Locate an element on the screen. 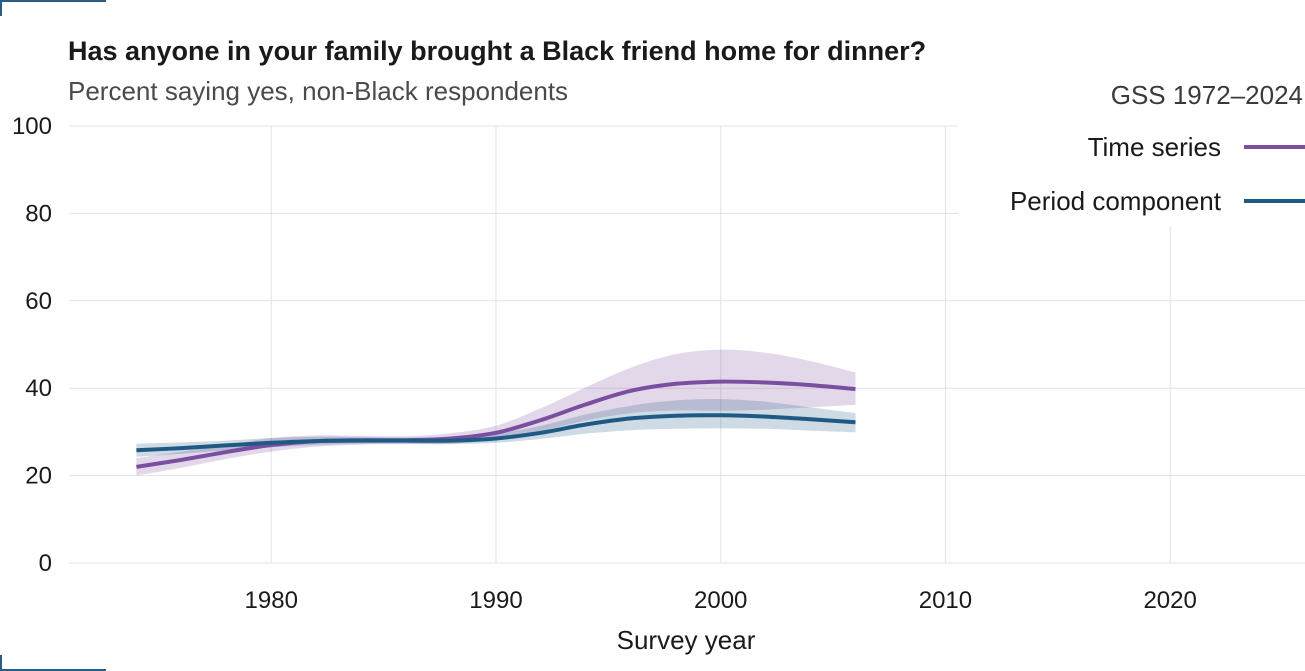 Image resolution: width=1305 pixels, height=671 pixels. source-label: GSS 1972–2024 is located at coordinates (1207, 95).